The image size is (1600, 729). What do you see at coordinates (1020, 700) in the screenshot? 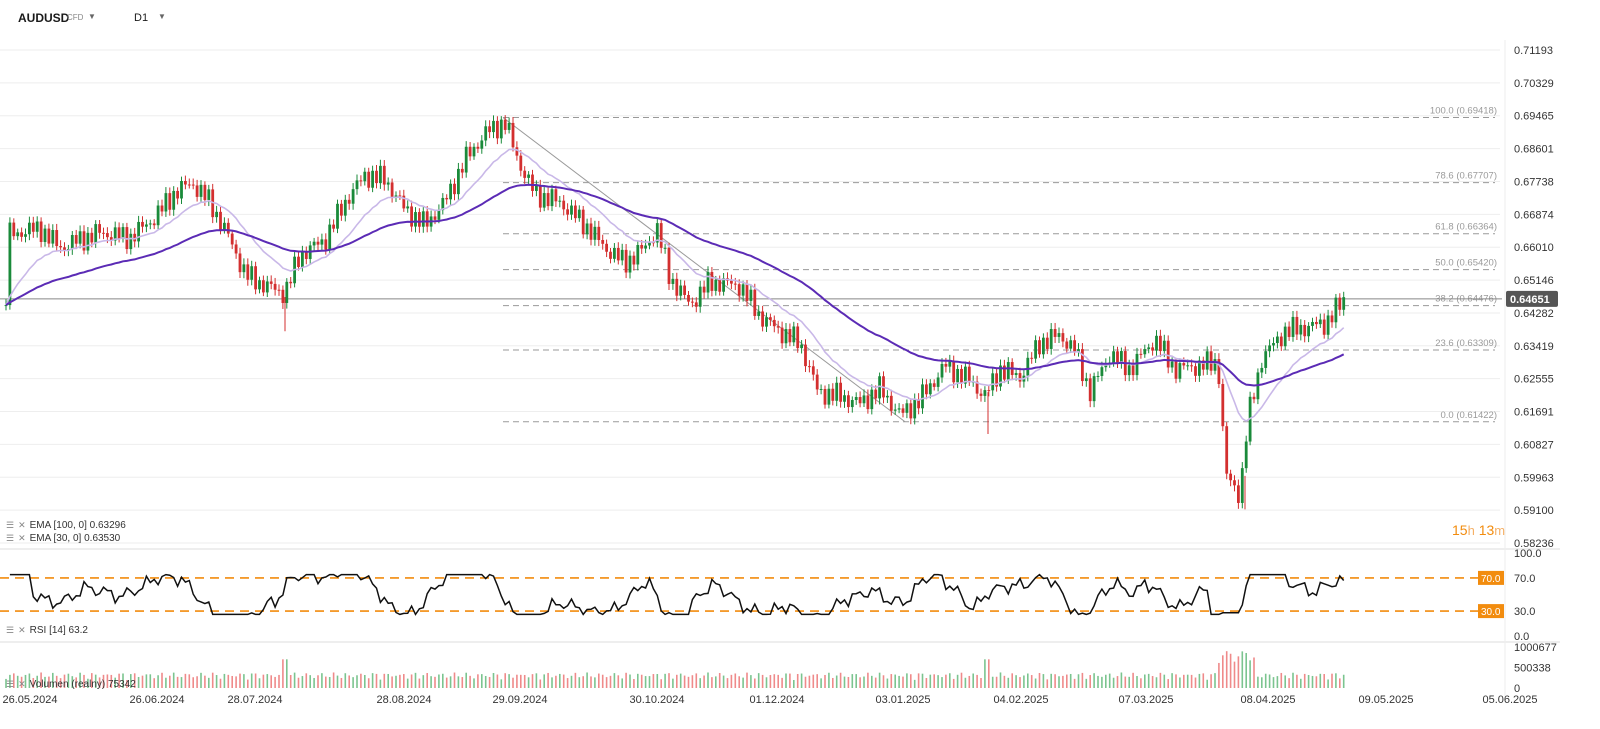
I see `date-tick-label: 04.02.2025` at bounding box center [1020, 700].